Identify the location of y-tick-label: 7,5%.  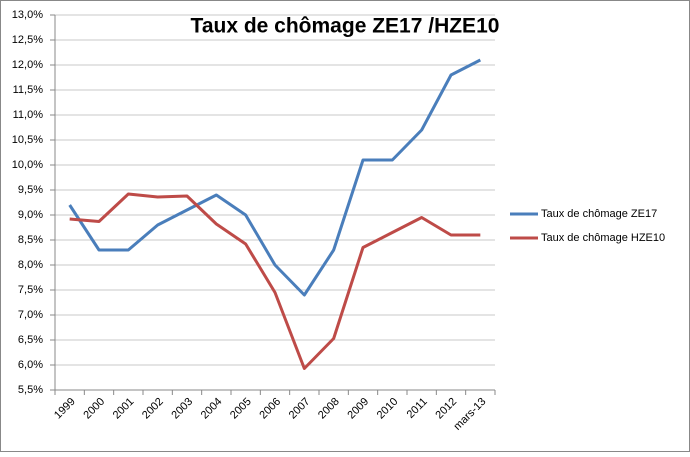
(30, 290).